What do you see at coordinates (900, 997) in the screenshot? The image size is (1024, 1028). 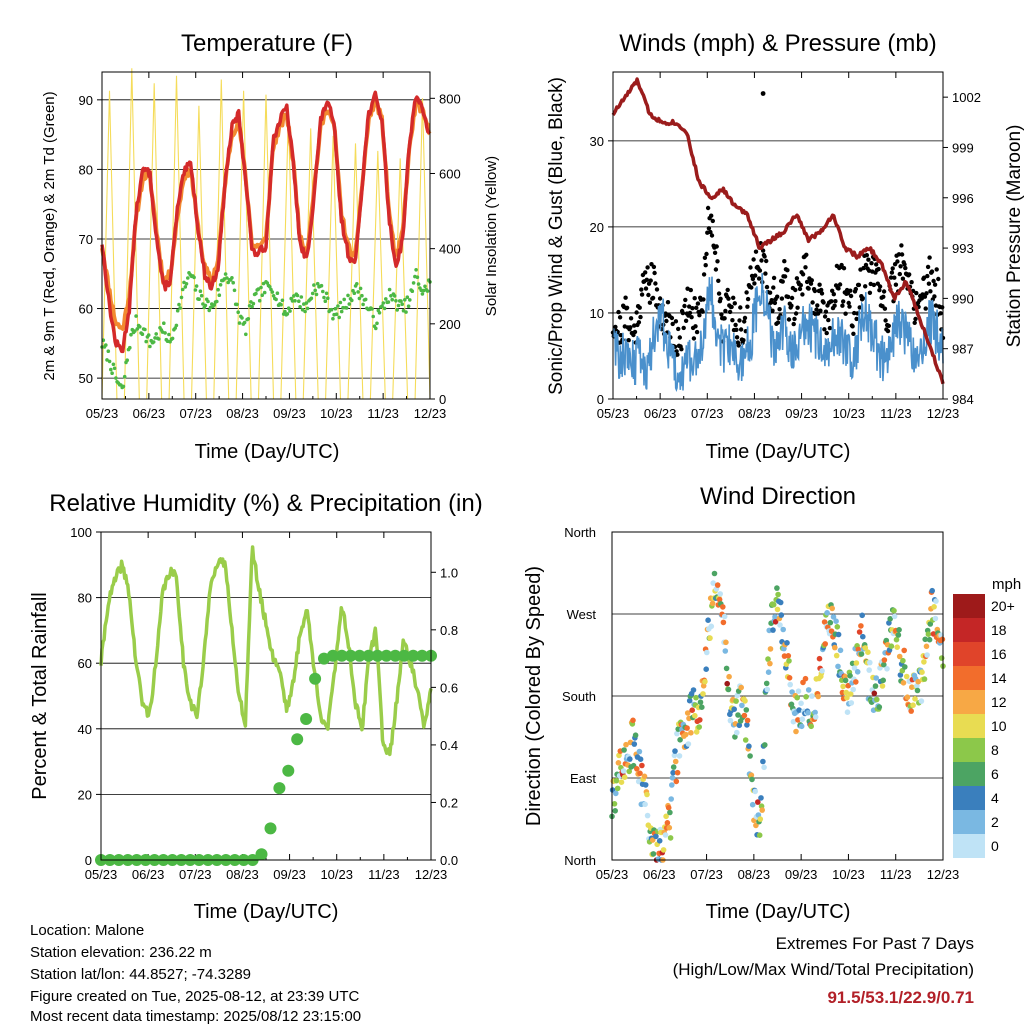 I see `extremes-values: 91.5/53.1/22.9/0.71` at bounding box center [900, 997].